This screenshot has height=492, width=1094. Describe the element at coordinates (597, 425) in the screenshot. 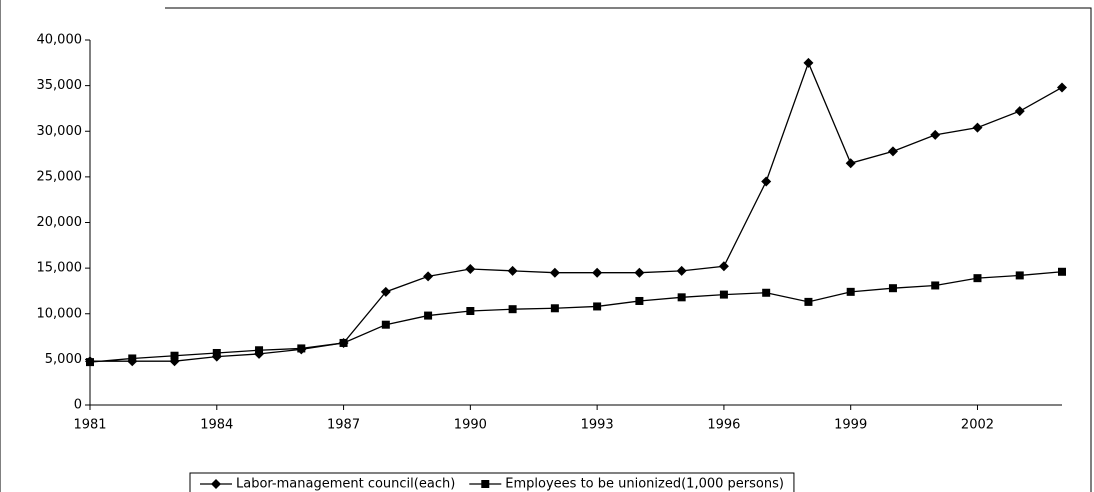

I see `x-tick-label: 1993` at that location.